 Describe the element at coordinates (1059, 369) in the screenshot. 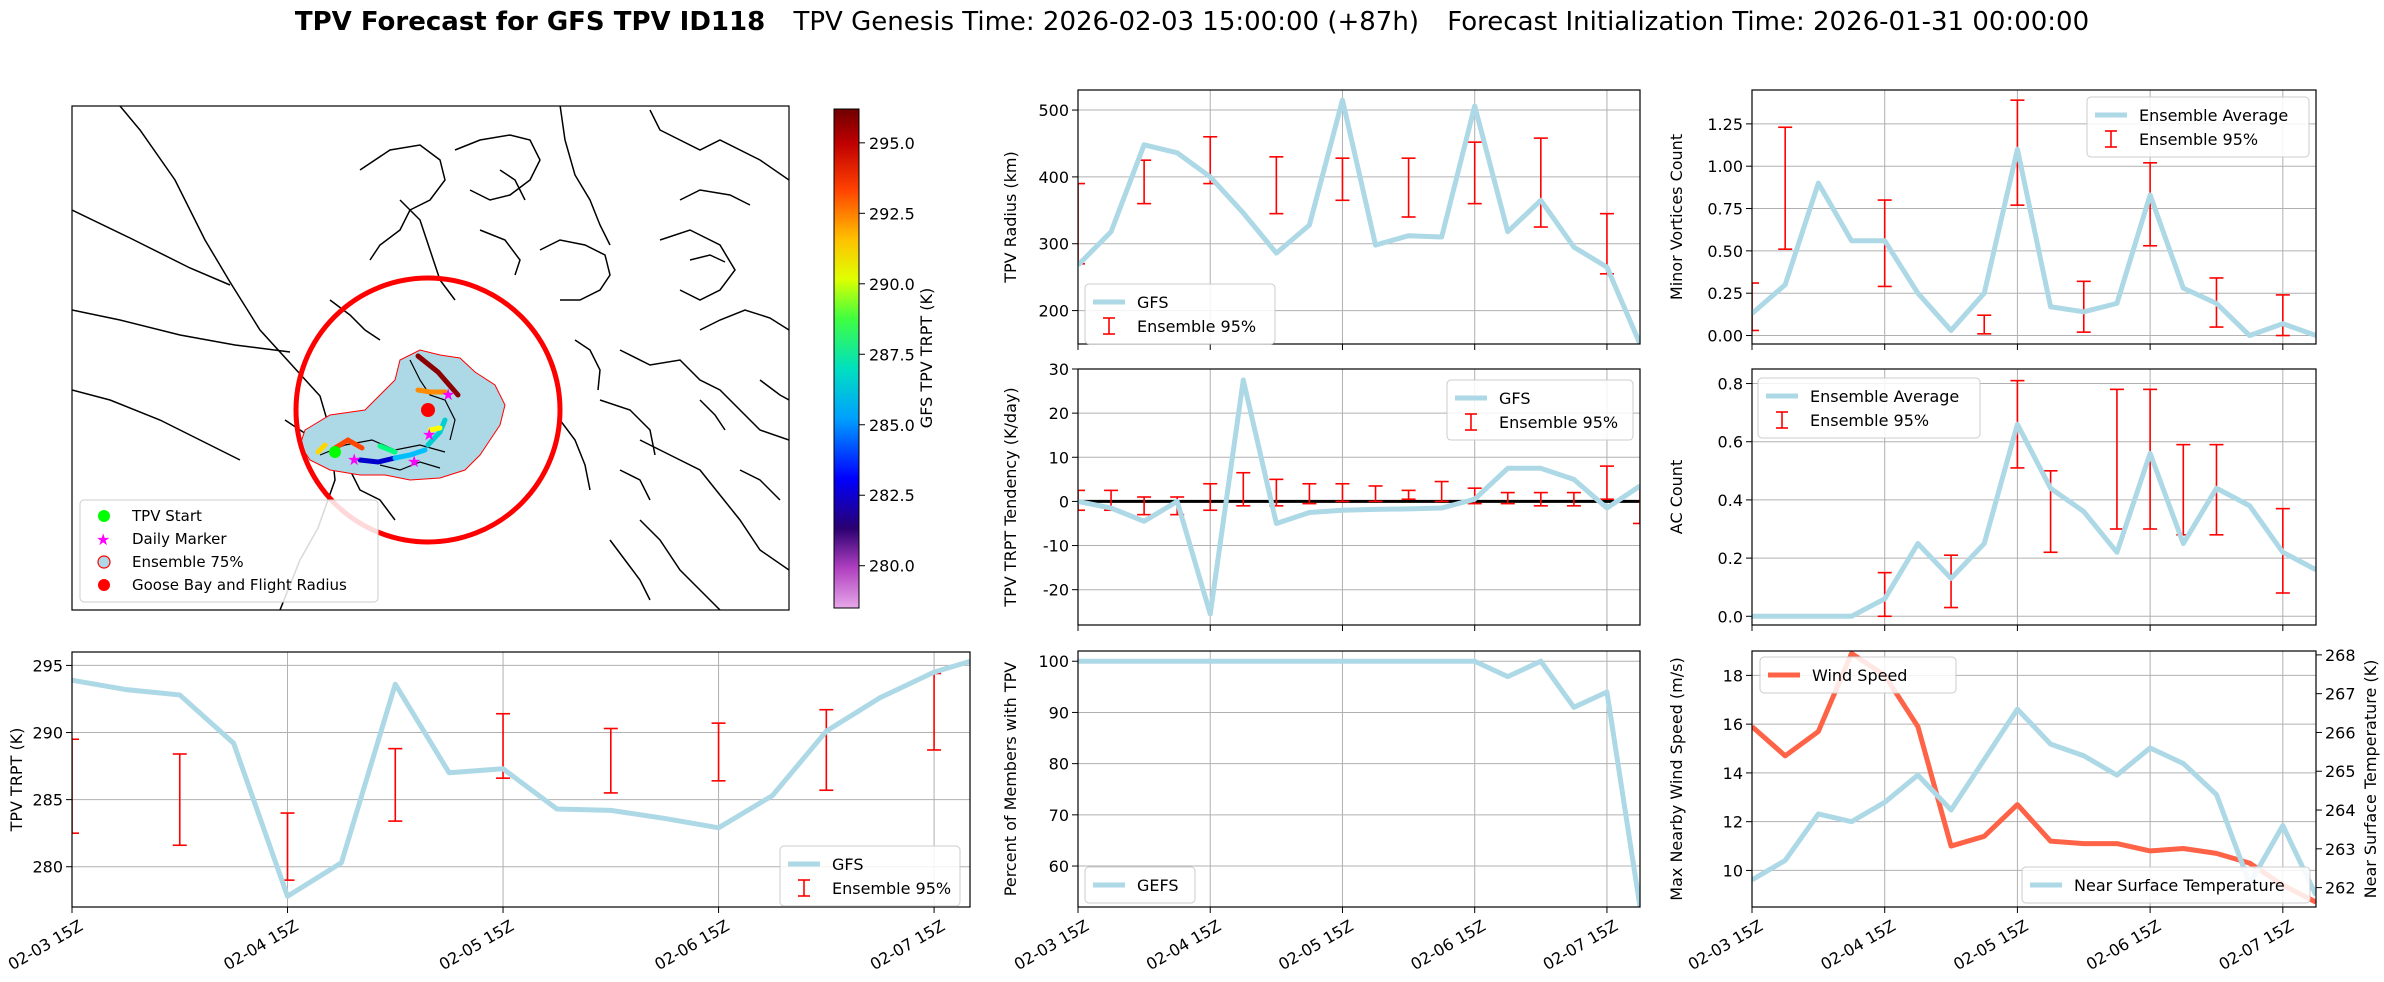

I see `y-tick-label: 30` at that location.